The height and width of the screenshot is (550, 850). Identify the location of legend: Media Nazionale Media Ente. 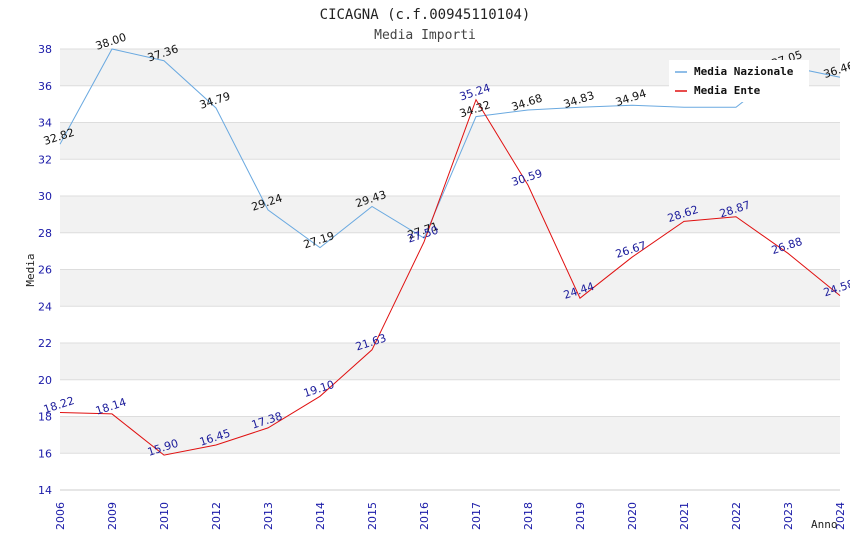
(739, 81).